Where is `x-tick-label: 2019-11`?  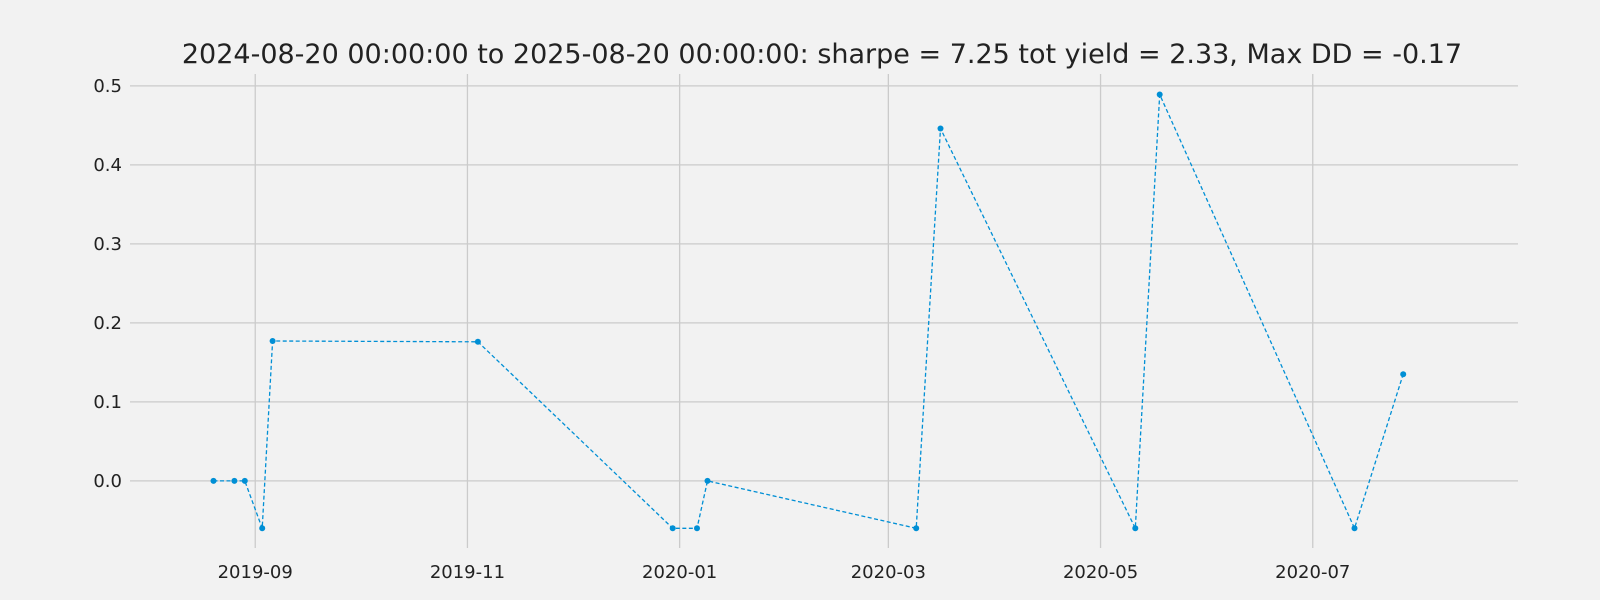 x-tick-label: 2019-11 is located at coordinates (467, 572).